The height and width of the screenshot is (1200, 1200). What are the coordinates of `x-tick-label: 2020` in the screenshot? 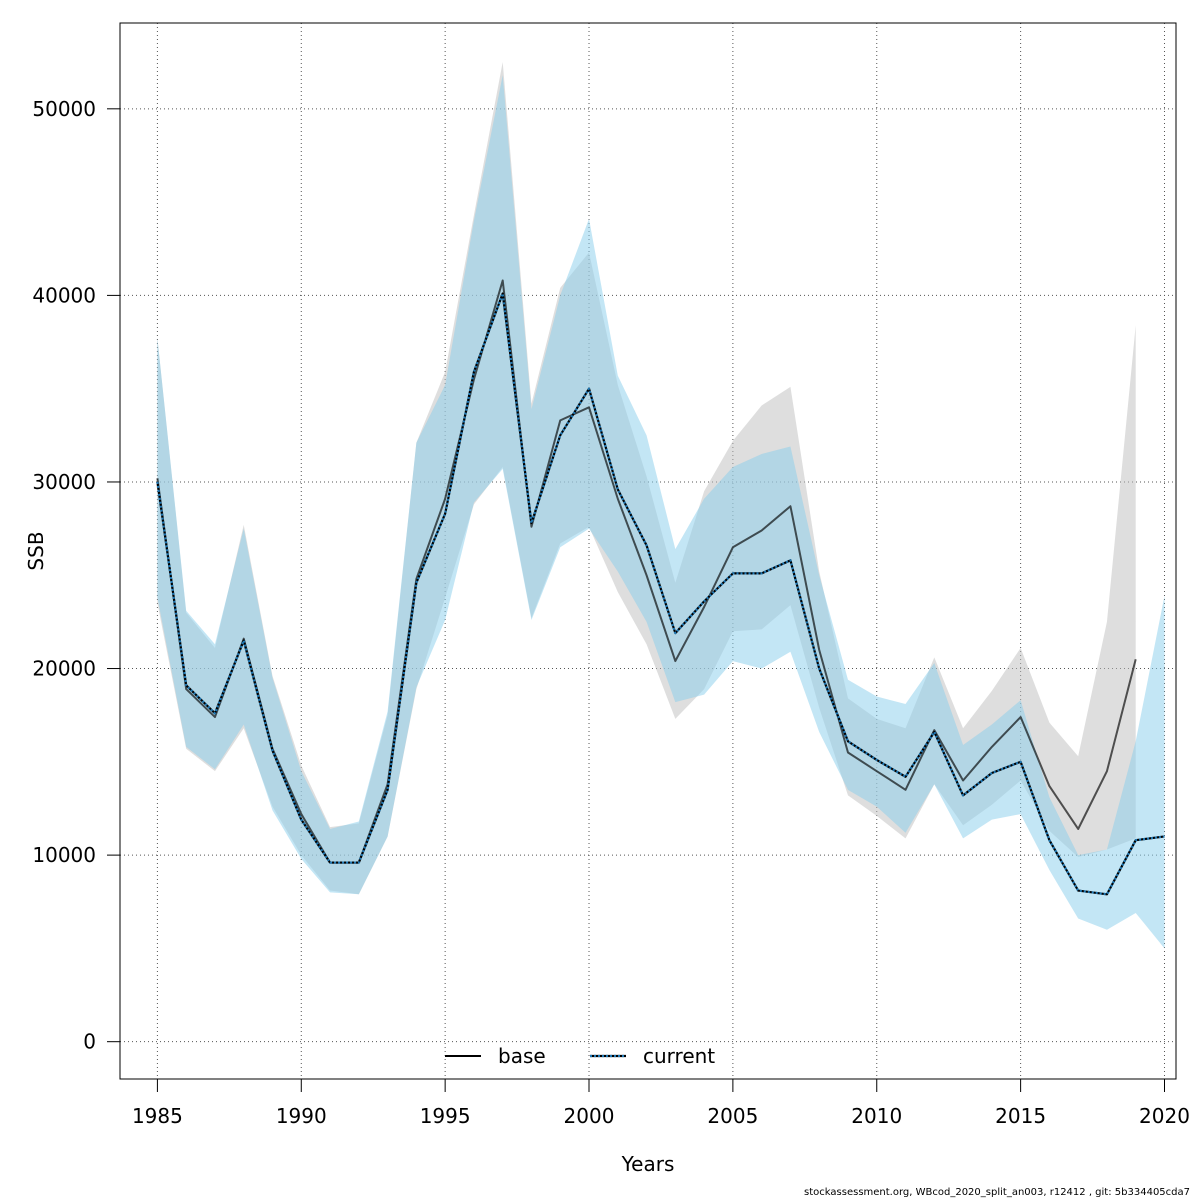 It's located at (1164, 1116).